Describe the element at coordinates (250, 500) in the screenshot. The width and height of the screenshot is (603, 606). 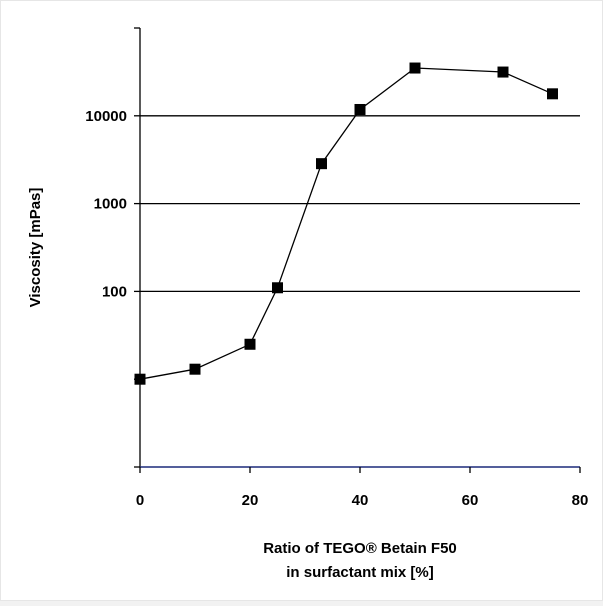
I see `x-tick-label: 20` at that location.